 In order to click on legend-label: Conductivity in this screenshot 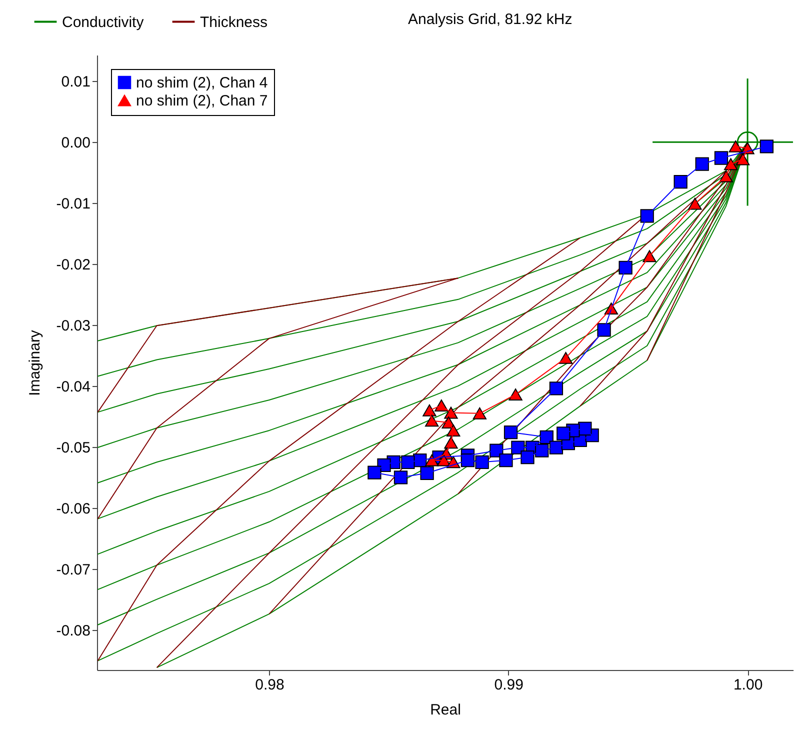, I will do `click(103, 22)`.